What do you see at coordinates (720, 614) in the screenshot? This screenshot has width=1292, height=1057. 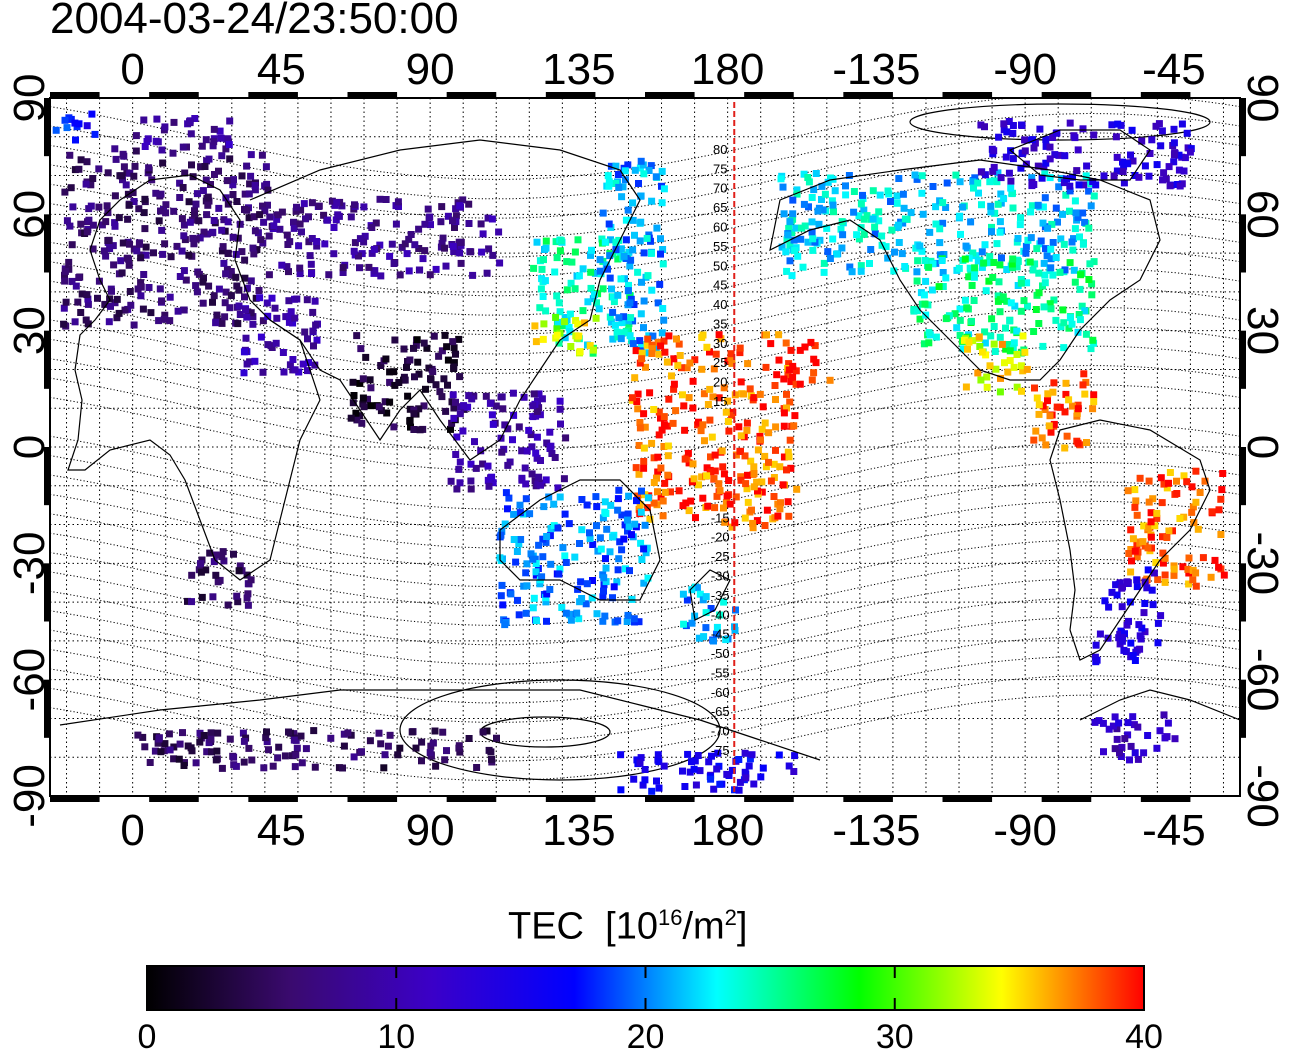 I see `mlat-label: -40` at bounding box center [720, 614].